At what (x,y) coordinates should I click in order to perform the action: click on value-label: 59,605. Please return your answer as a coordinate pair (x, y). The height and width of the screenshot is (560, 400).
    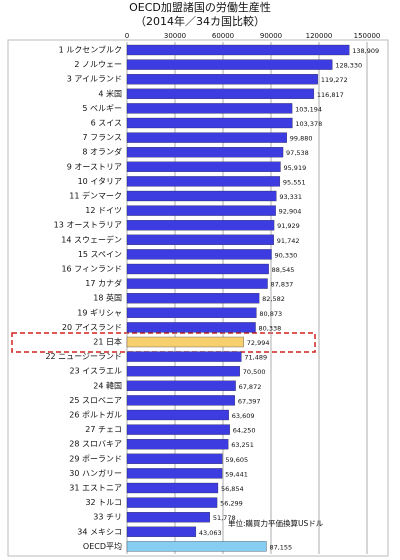
    Looking at the image, I should click on (236, 460).